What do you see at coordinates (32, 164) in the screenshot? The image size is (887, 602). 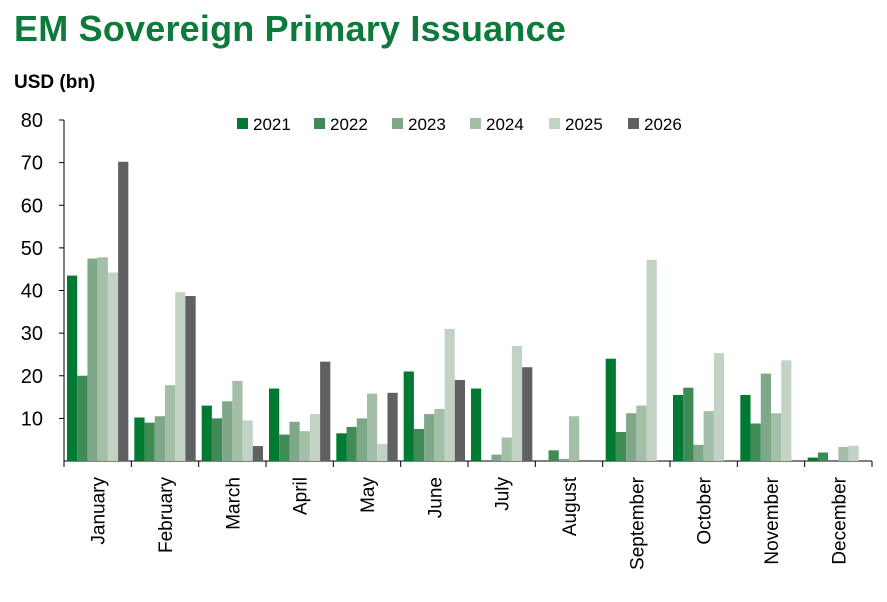 I see `y-tick-label: 70` at bounding box center [32, 164].